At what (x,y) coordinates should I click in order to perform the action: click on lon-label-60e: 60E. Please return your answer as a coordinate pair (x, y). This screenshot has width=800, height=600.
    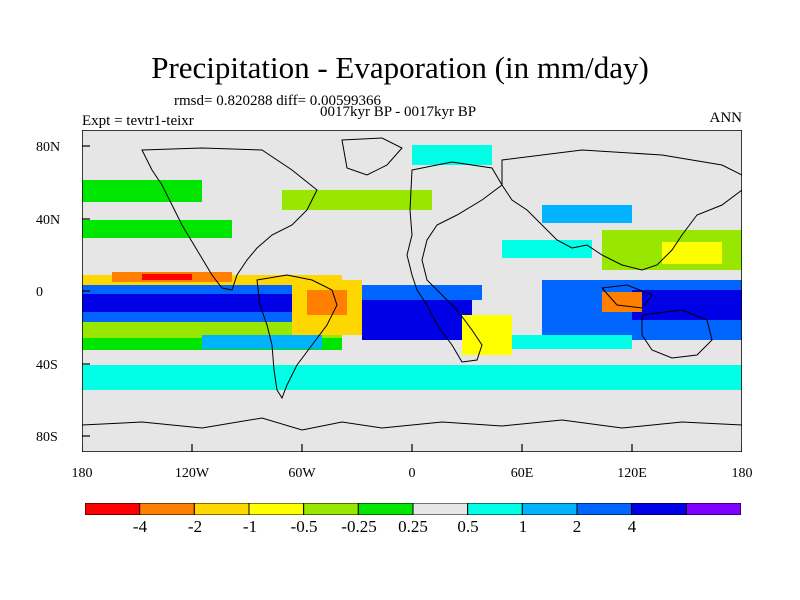
    Looking at the image, I should click on (522, 473).